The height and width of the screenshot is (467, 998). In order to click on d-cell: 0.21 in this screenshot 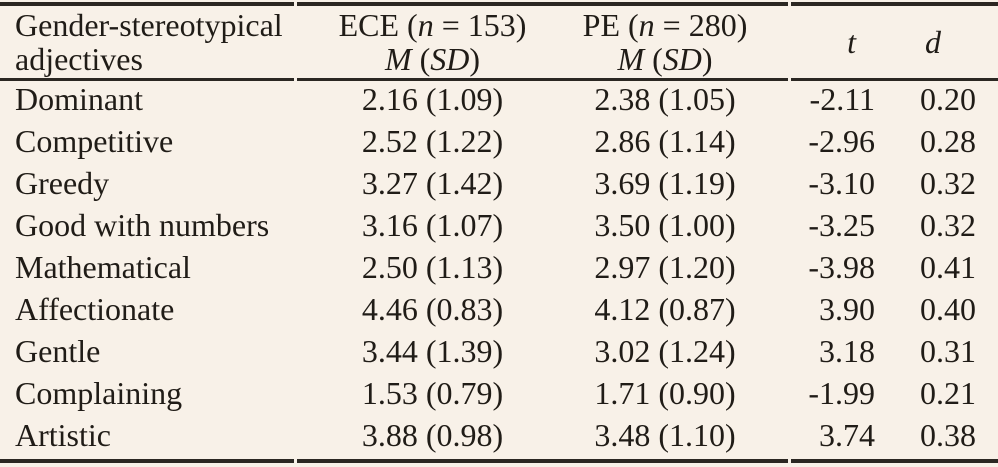, I will do `click(948, 392)`.